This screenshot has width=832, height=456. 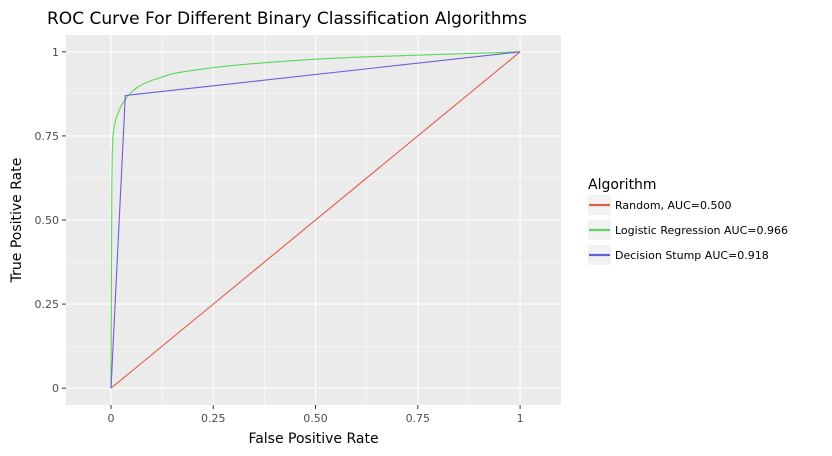 What do you see at coordinates (673, 205) in the screenshot?
I see `legend-label-0: Random, AUC=0.500` at bounding box center [673, 205].